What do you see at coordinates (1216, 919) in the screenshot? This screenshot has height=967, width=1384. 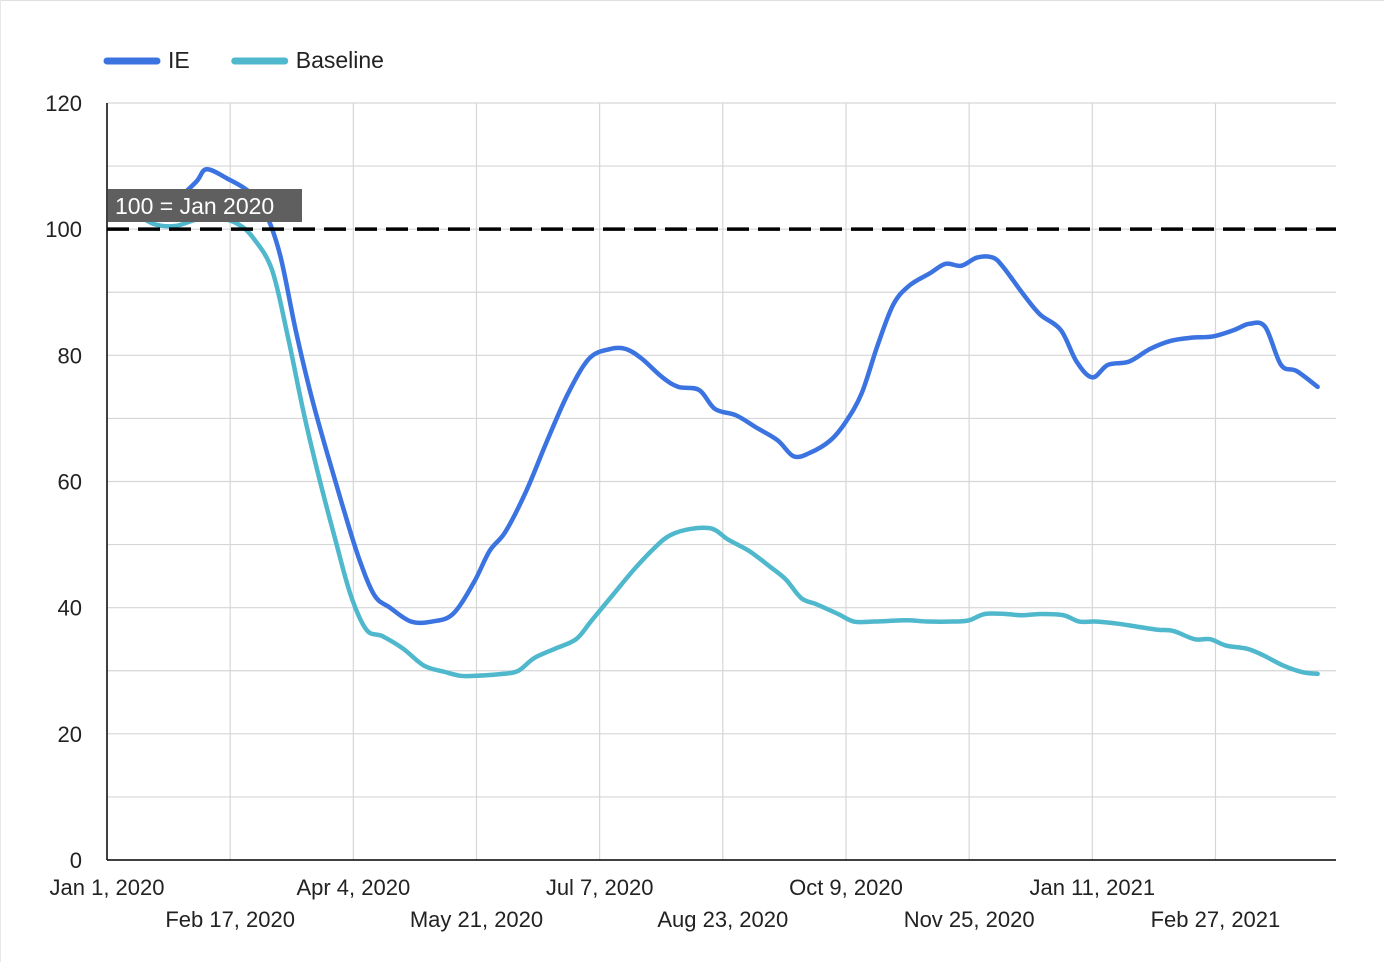 I see `x-tick-label: Feb 27, 2021` at bounding box center [1216, 919].